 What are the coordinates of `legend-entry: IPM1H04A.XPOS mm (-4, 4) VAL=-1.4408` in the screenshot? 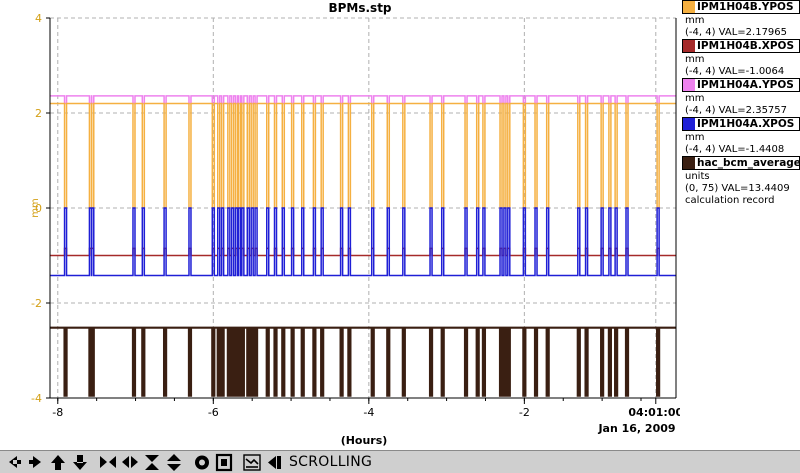 It's located at (740, 136).